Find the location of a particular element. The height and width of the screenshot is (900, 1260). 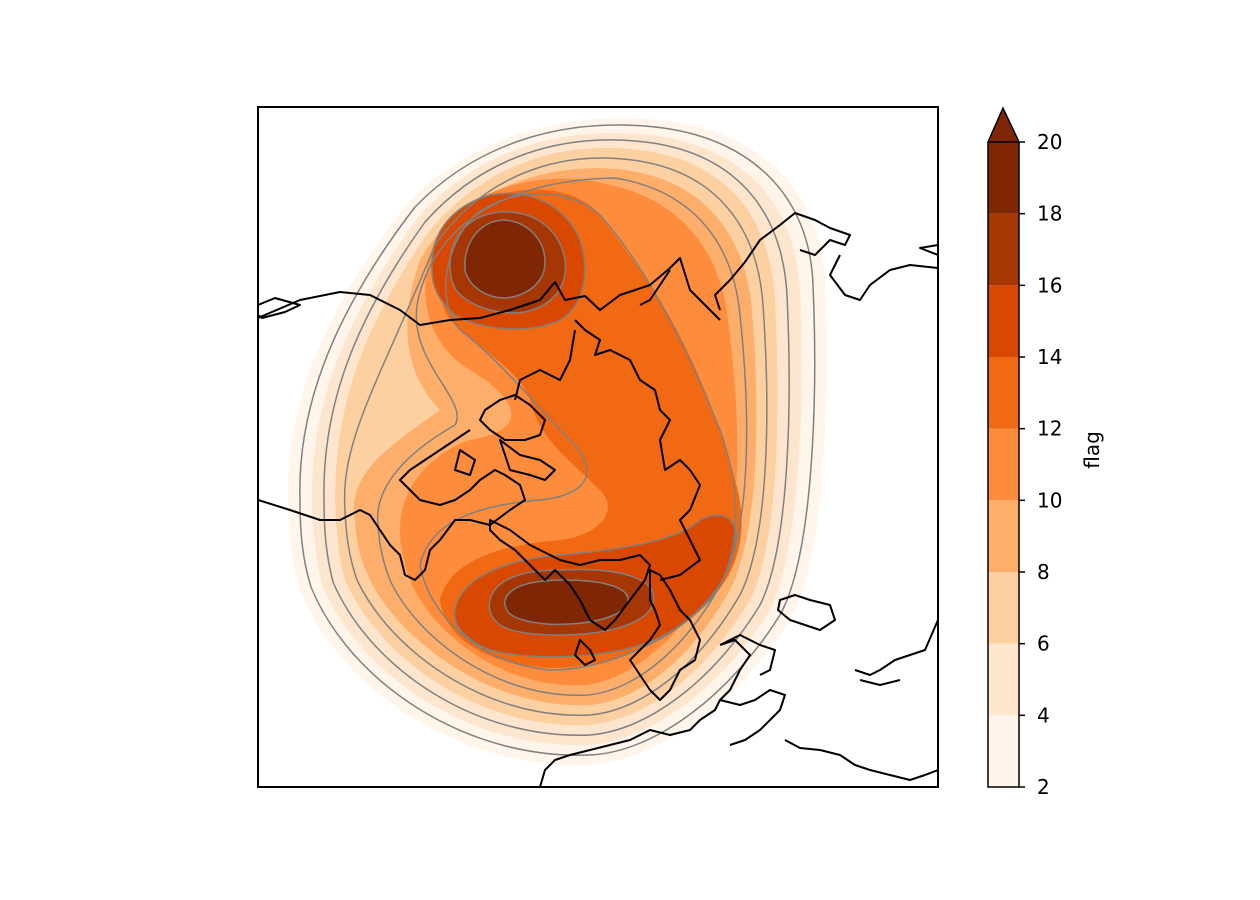

coastline-scandinavia is located at coordinates (637, 635).